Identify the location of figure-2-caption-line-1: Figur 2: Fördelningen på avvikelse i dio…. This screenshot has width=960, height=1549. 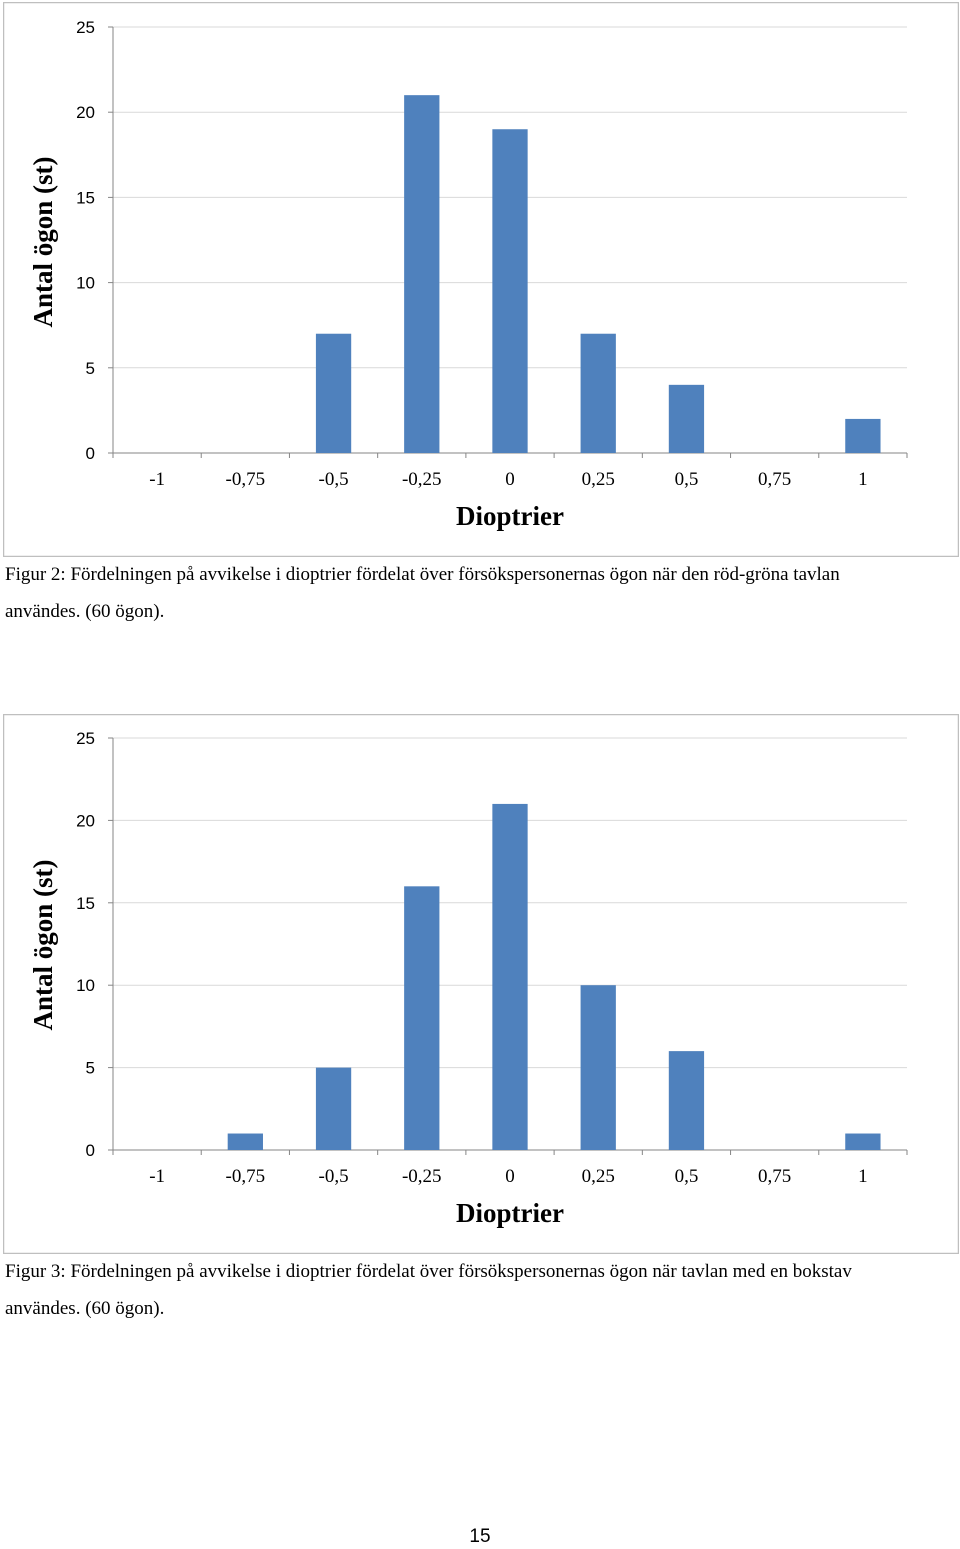
(422, 574).